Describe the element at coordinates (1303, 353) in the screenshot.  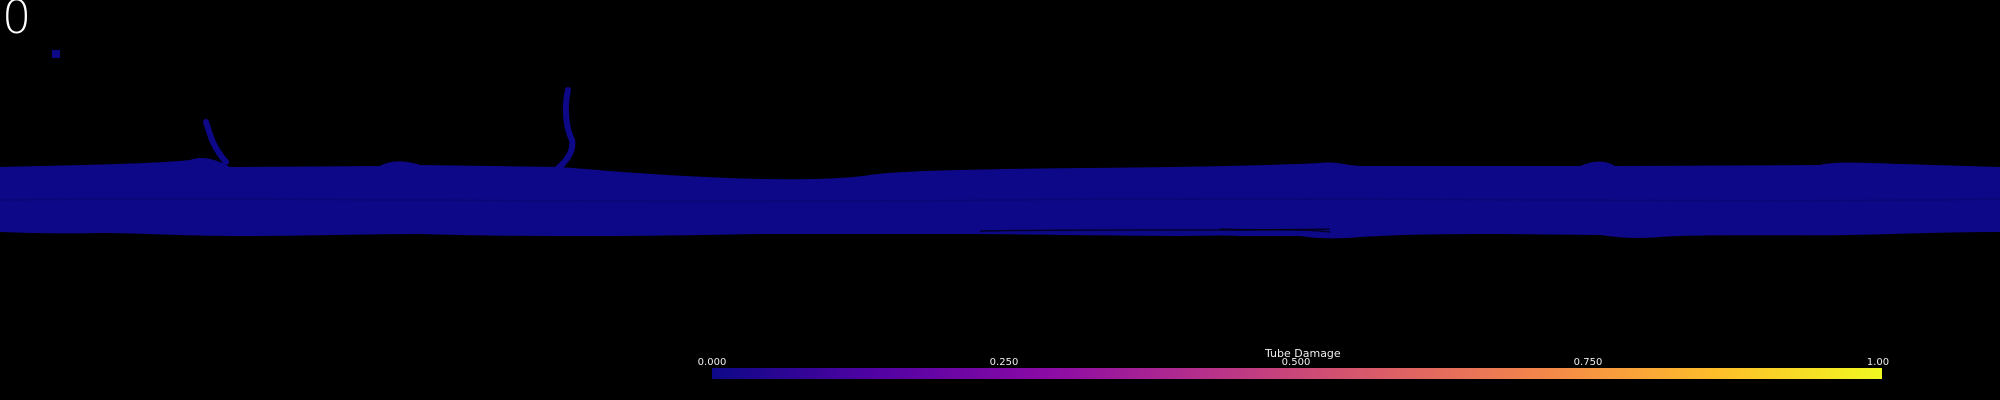
I see `colorbar-title: Tube Damage` at that location.